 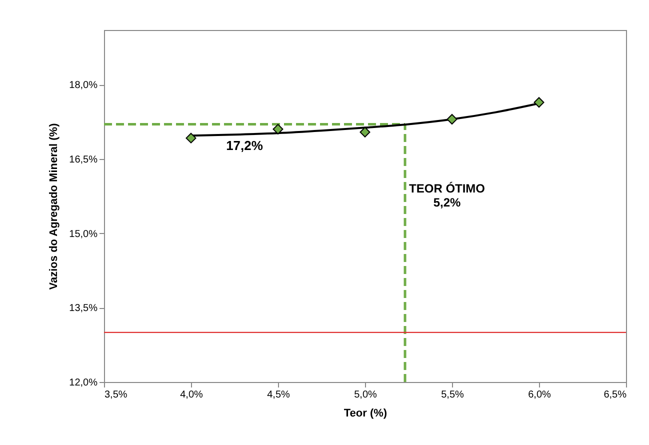 I want to click on y-tick-label: 16,5%, so click(x=83, y=160).